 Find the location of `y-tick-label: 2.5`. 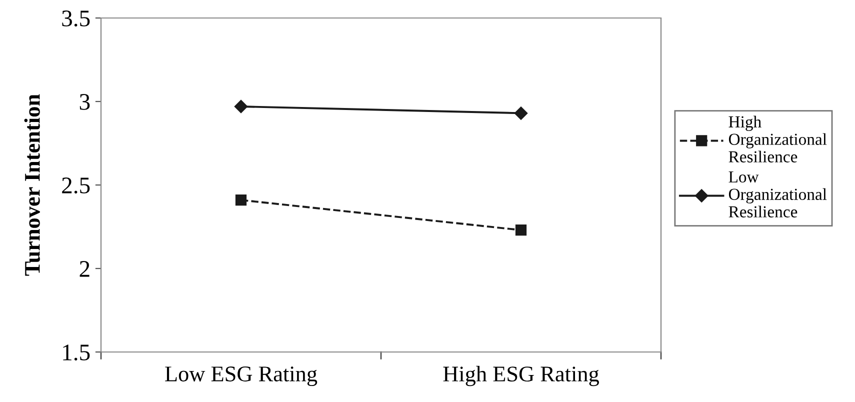

y-tick-label: 2.5 is located at coordinates (76, 186).